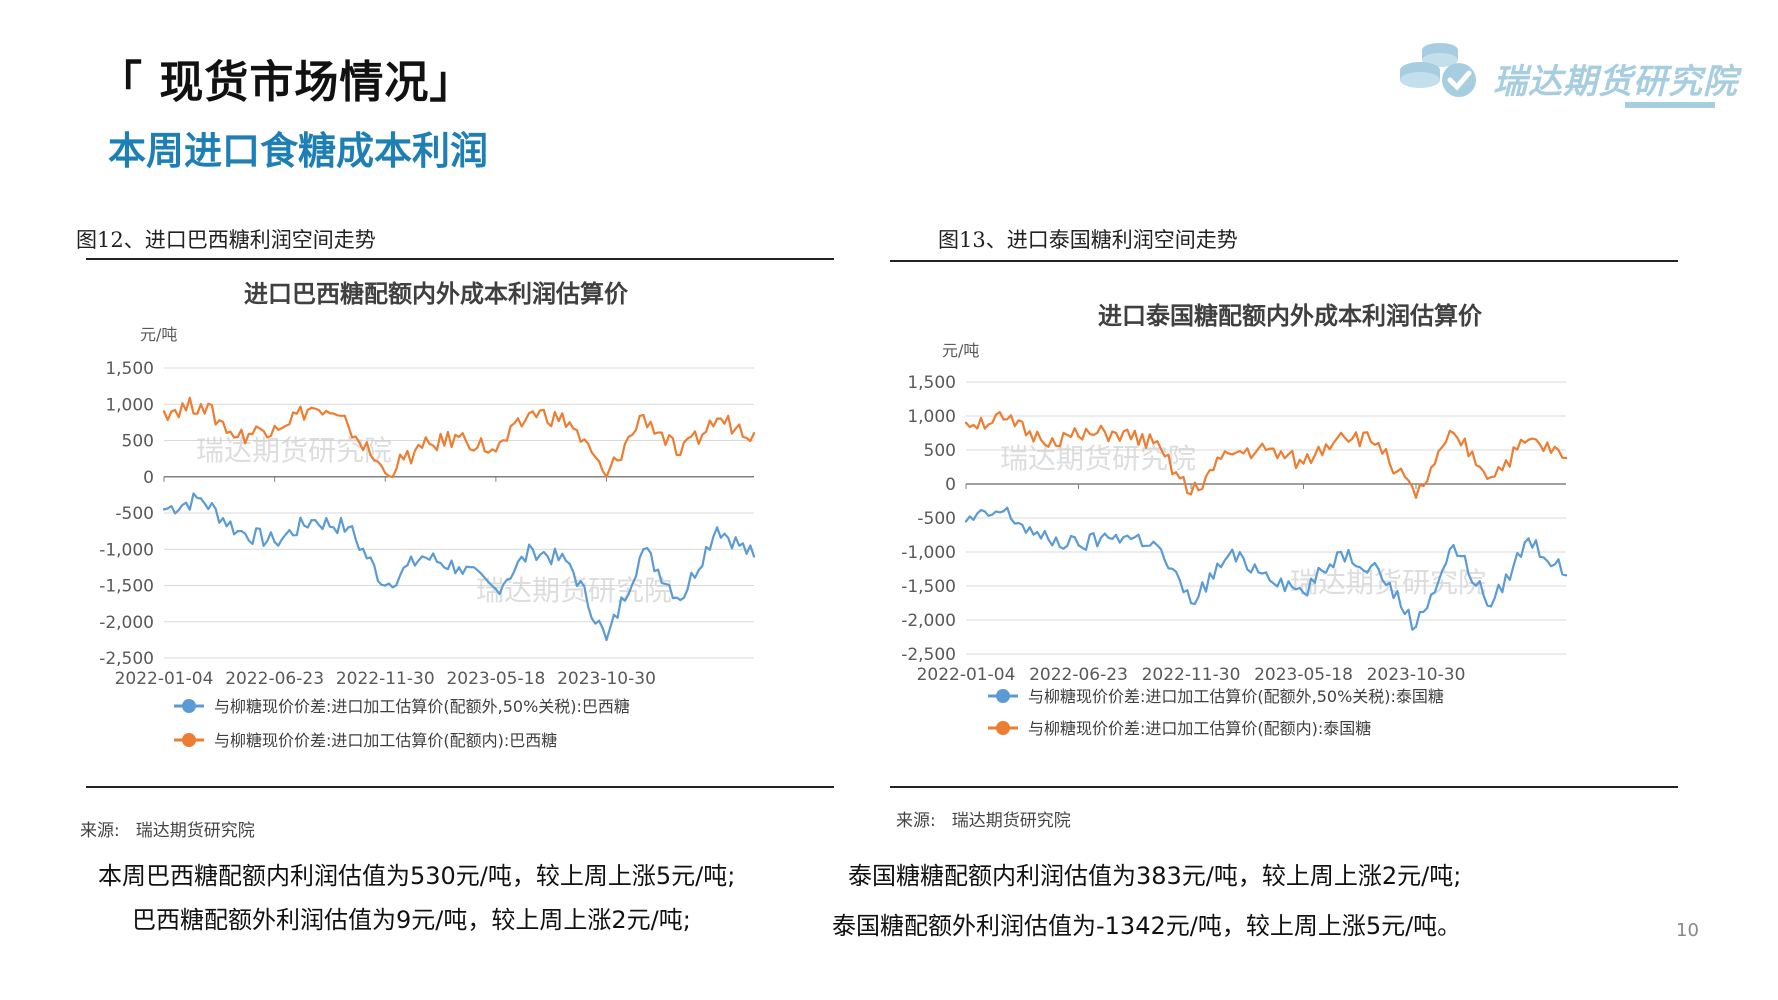 This screenshot has width=1778, height=1000. What do you see at coordinates (1438, 70) in the screenshot?
I see `coins-icon` at bounding box center [1438, 70].